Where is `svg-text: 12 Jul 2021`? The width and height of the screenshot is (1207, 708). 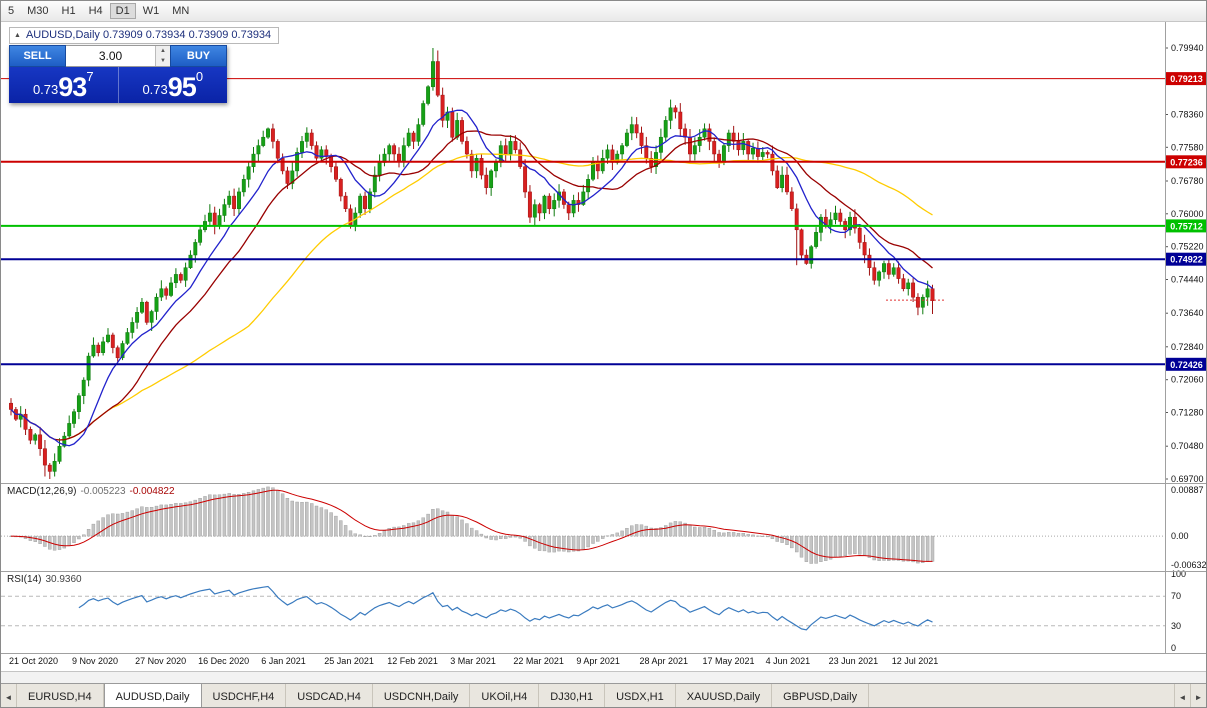 svg-text: 12 Jul 2021 is located at coordinates (915, 661).